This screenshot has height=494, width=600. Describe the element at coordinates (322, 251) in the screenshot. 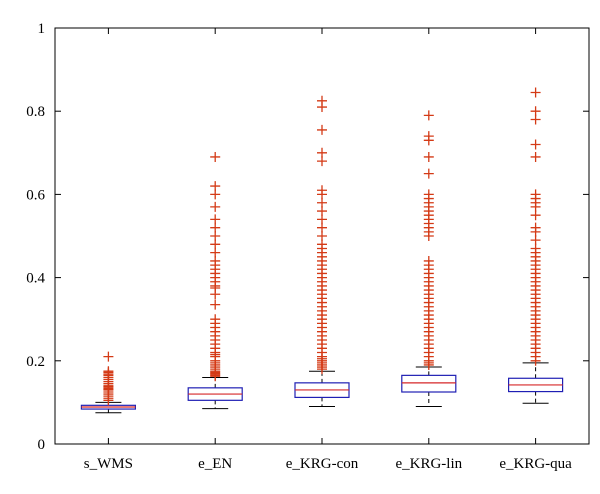

I see `box-e_KRG-con` at that location.